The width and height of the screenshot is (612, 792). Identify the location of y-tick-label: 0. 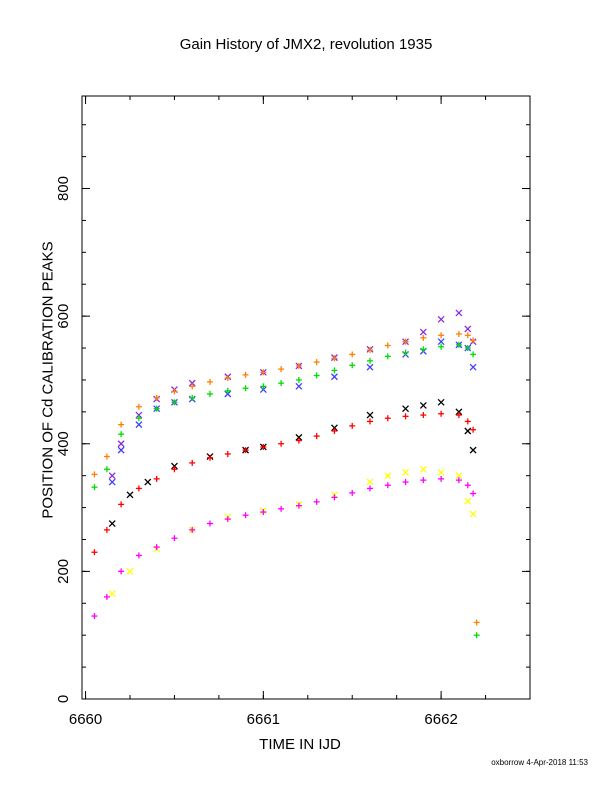
(63, 699).